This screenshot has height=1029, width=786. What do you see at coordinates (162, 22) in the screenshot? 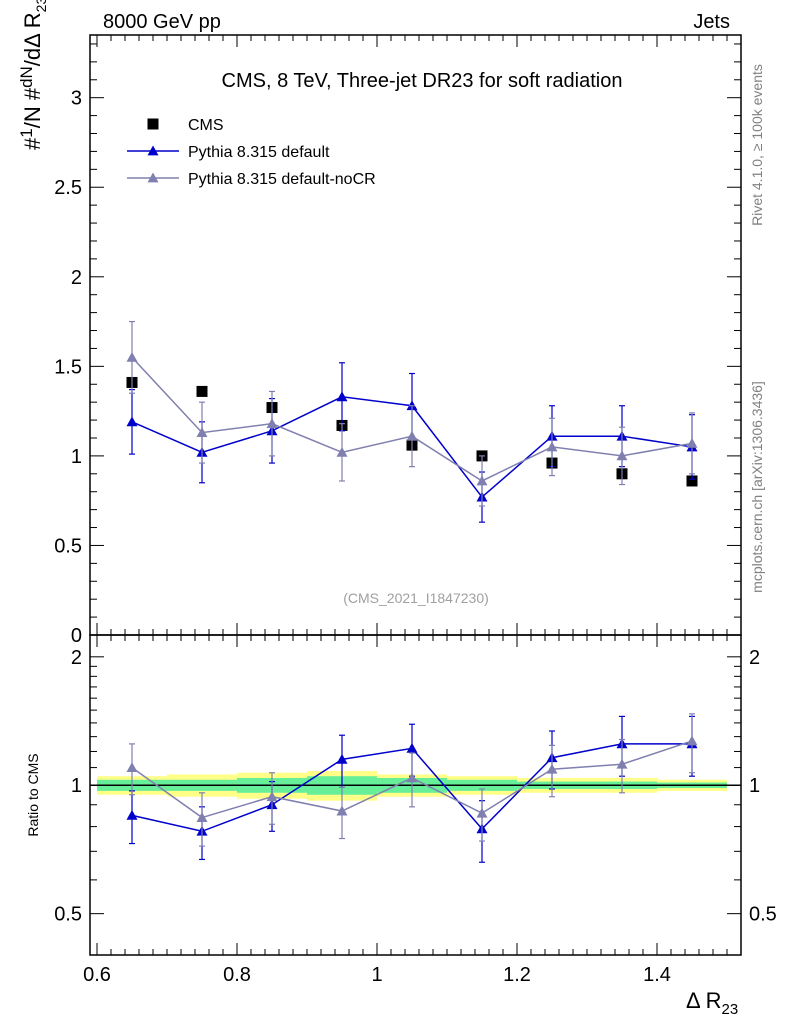
I see `header-left-label: 8000 GeV pp` at bounding box center [162, 22].